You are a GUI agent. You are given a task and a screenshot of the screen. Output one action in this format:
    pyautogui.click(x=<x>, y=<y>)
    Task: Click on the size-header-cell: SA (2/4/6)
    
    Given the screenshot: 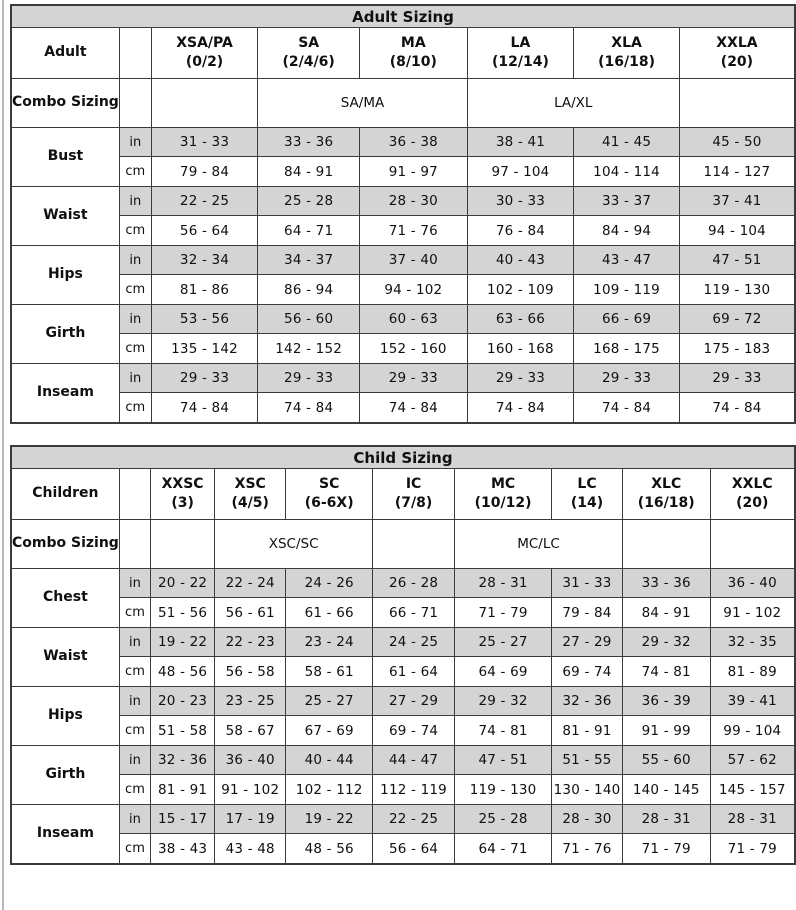 What is the action you would take?
    pyautogui.click(x=308, y=53)
    